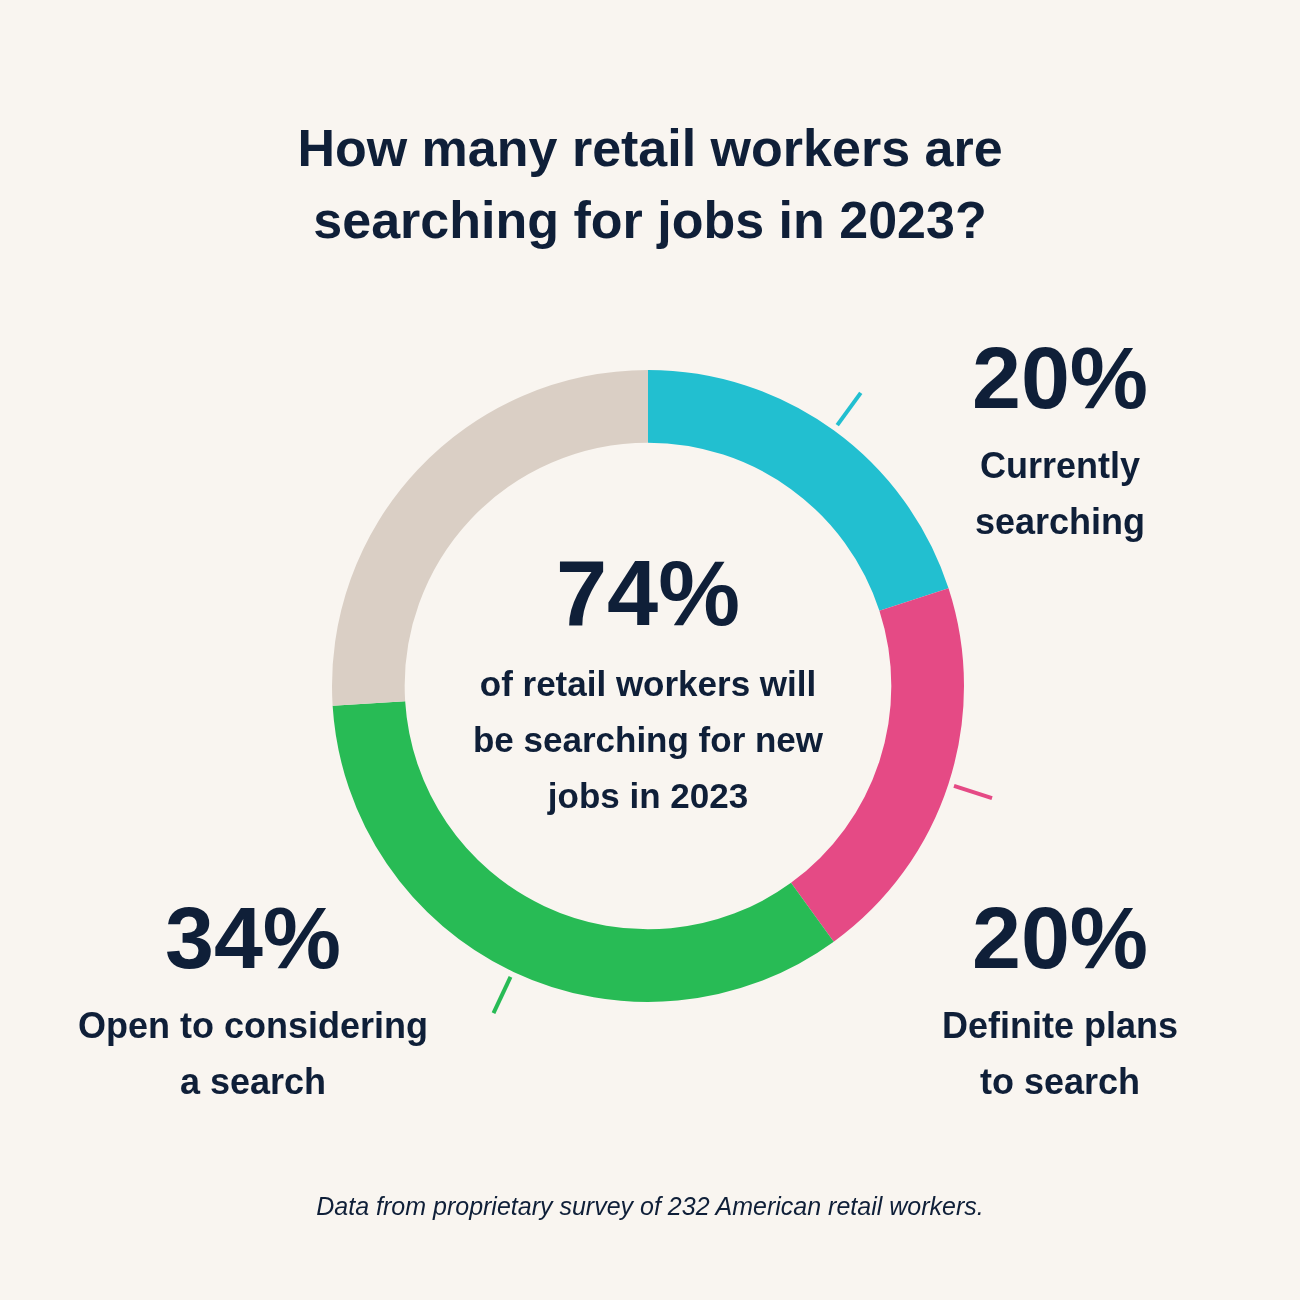 This screenshot has height=1300, width=1300. Describe the element at coordinates (648, 593) in the screenshot. I see `text: 74%` at that location.